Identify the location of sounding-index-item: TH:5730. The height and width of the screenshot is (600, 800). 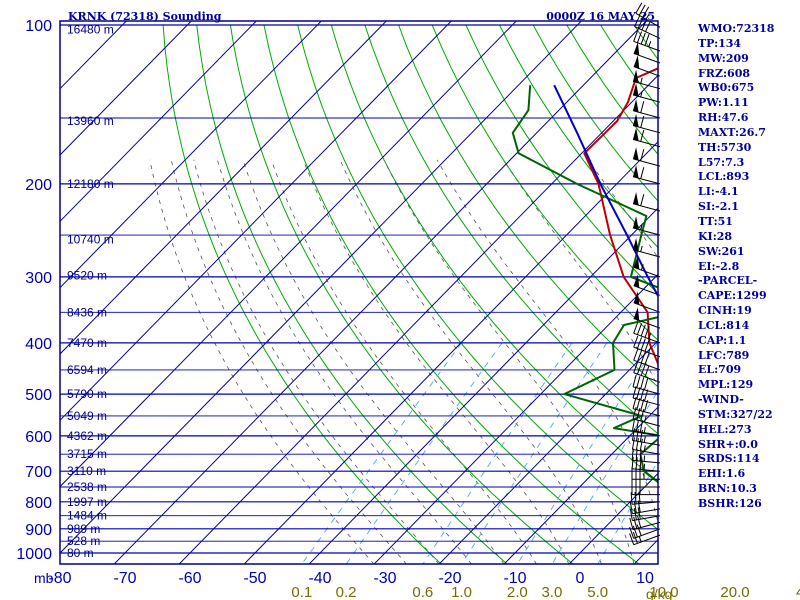
(725, 147).